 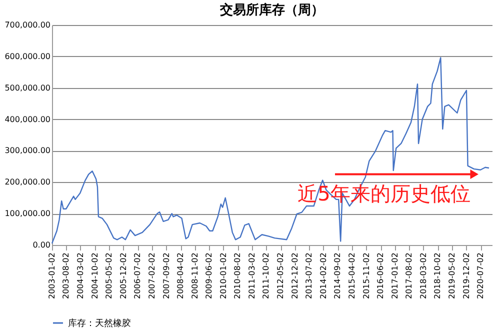 What do you see at coordinates (281, 275) in the screenshot?
I see `x-tick-label: 2012-05-02` at bounding box center [281, 275].